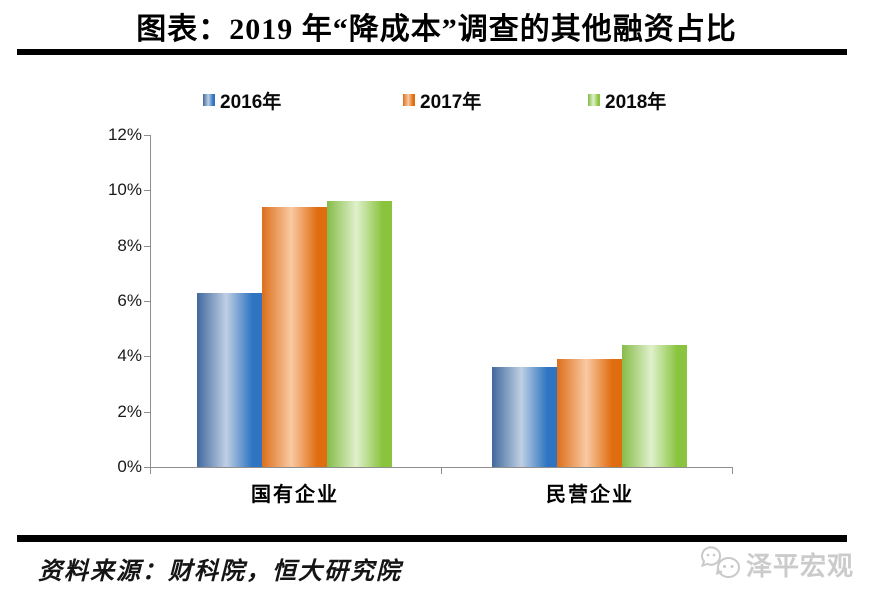 The height and width of the screenshot is (598, 873). What do you see at coordinates (590, 495) in the screenshot?
I see `x-axis-category-label: 民营企业` at bounding box center [590, 495].